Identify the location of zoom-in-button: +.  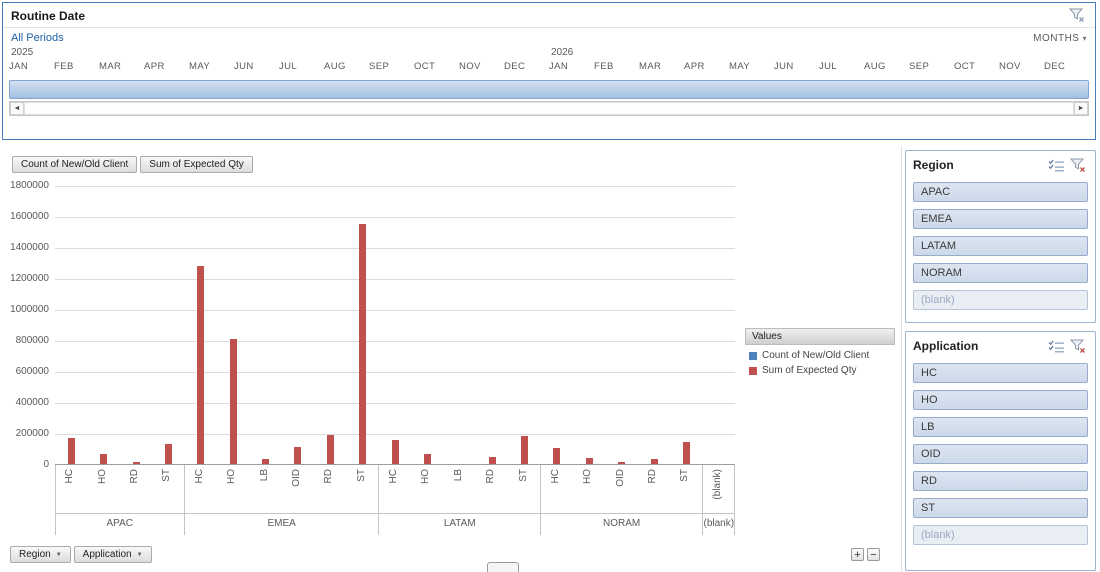
(857, 554).